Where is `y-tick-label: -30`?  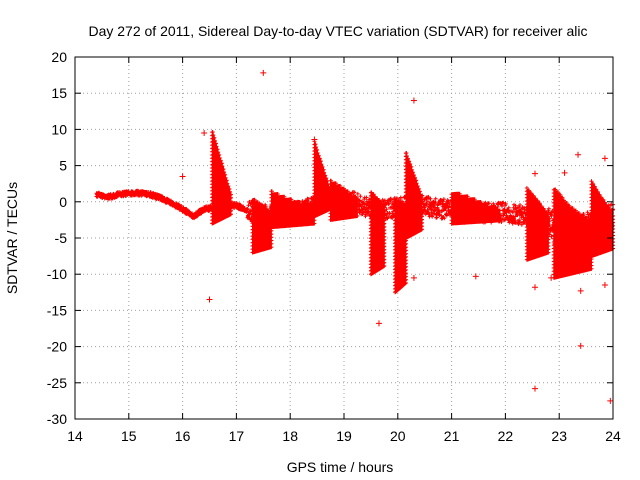
y-tick-label: -30 is located at coordinates (57, 419).